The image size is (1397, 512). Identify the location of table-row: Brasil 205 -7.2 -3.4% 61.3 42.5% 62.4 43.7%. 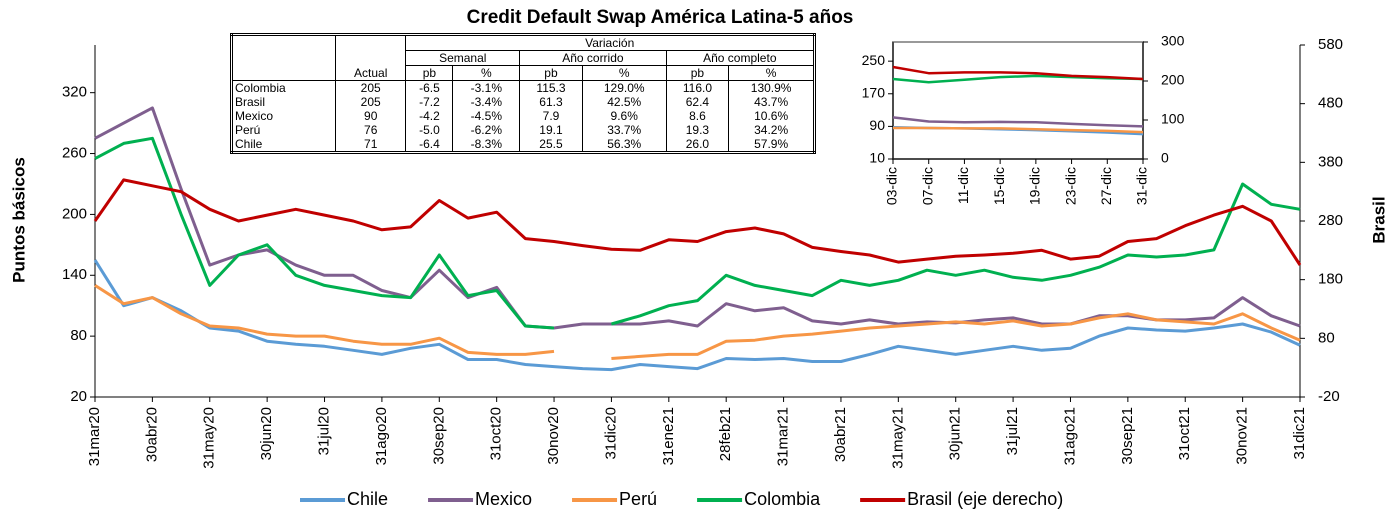
(522, 102).